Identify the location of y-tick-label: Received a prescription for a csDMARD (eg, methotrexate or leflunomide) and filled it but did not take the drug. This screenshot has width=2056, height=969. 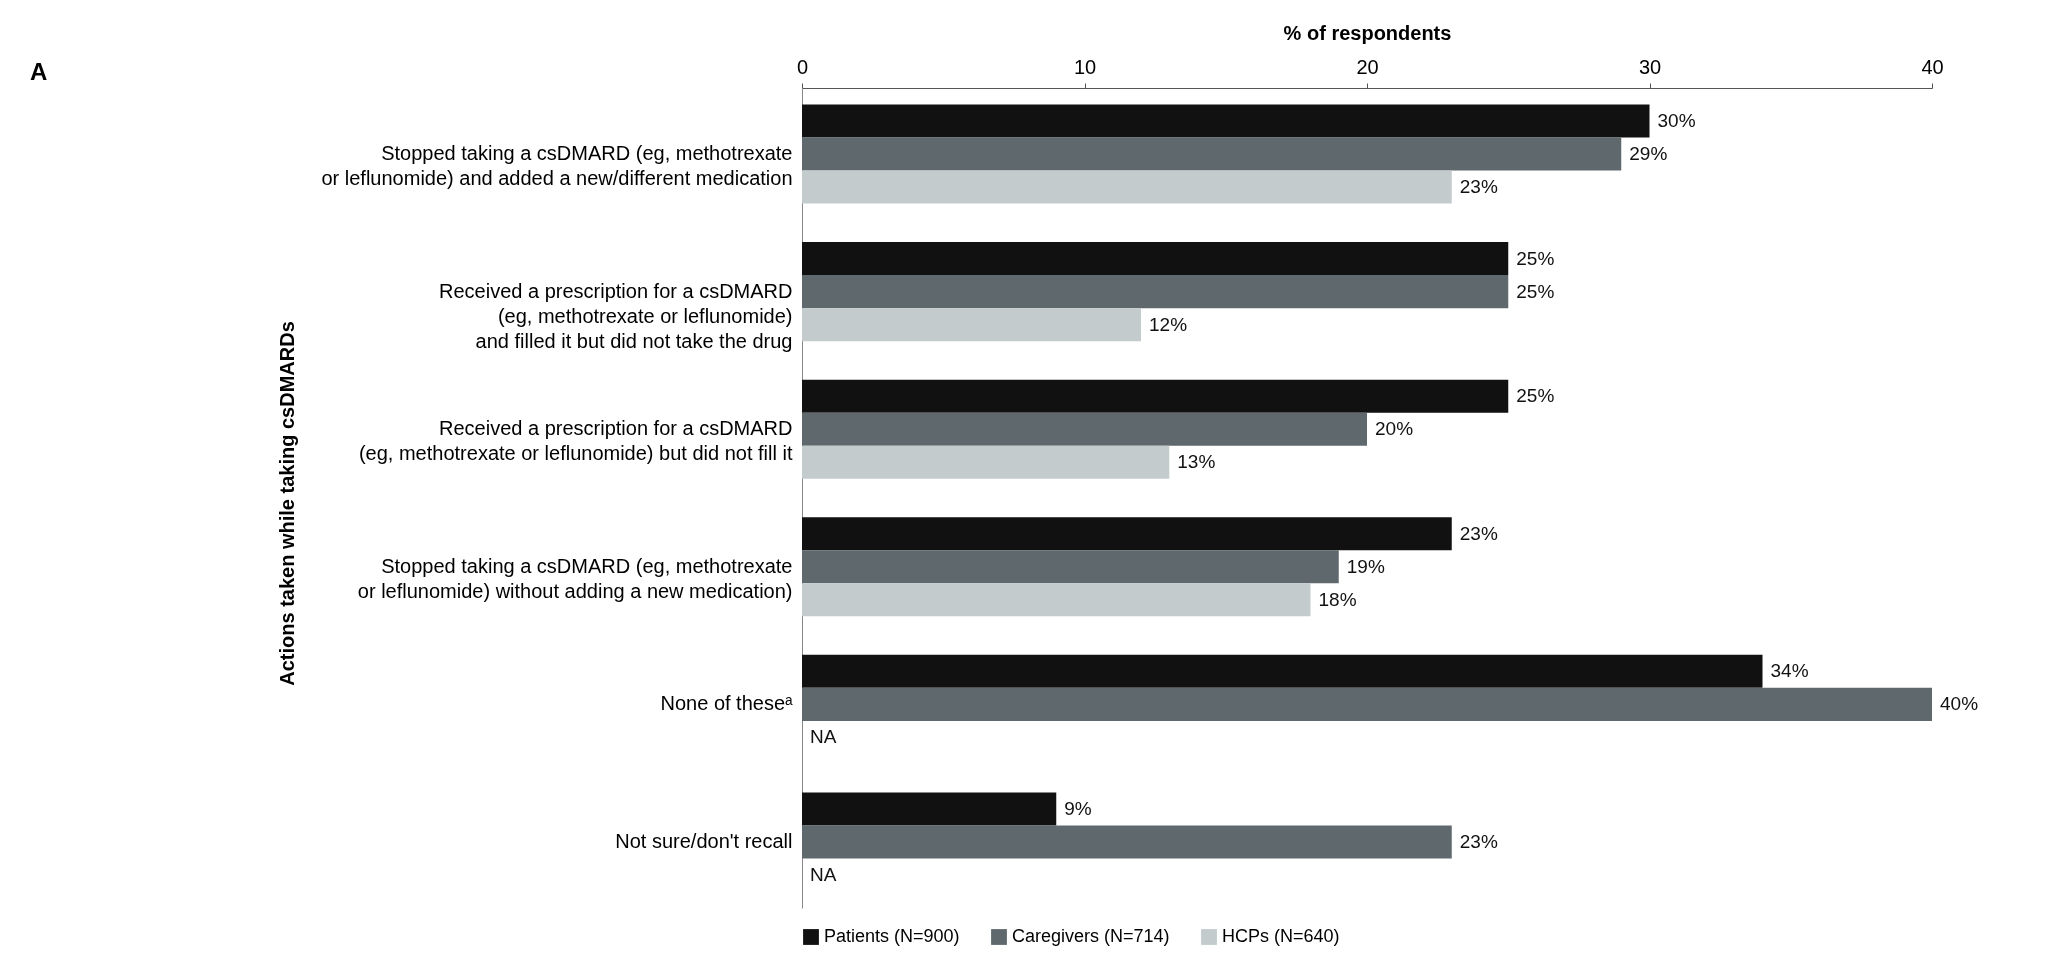
(616, 315).